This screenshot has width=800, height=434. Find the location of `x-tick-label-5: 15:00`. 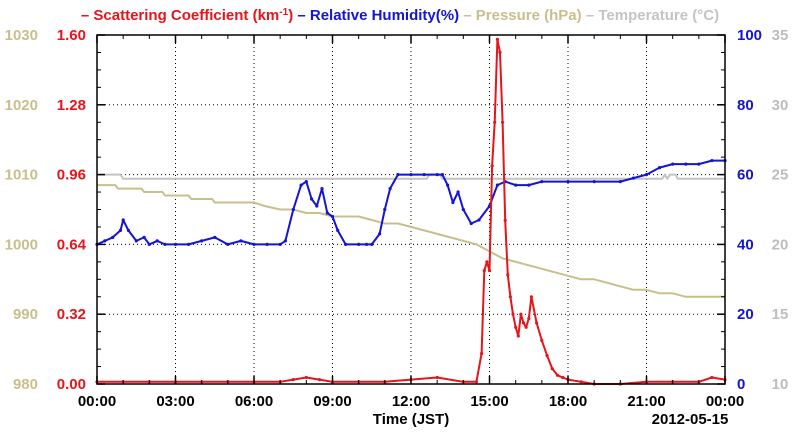

x-tick-label-5: 15:00 is located at coordinates (489, 401).